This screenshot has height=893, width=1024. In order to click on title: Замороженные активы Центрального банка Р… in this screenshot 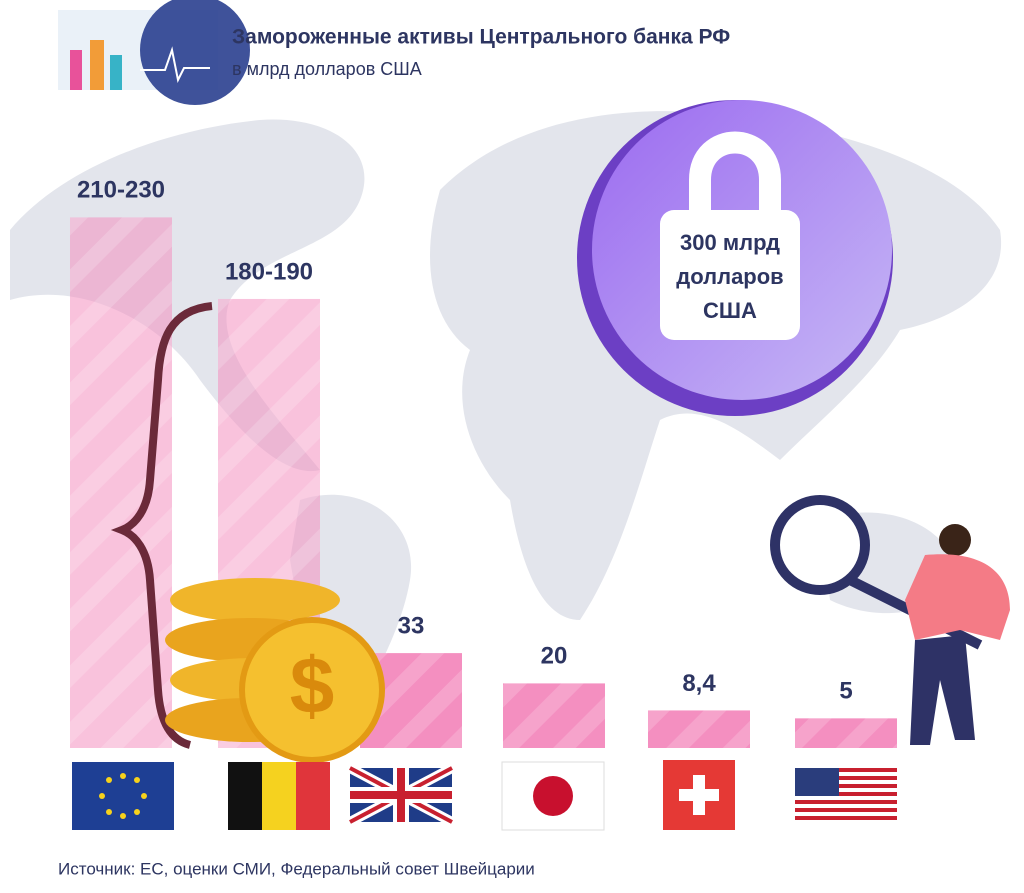, I will do `click(481, 37)`.